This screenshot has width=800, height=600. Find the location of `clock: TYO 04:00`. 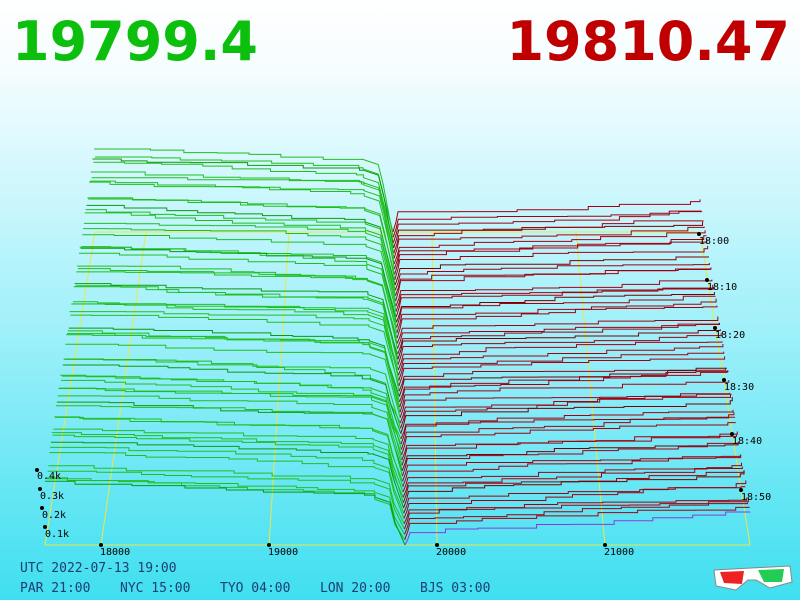

clock: TYO 04:00 is located at coordinates (255, 588).